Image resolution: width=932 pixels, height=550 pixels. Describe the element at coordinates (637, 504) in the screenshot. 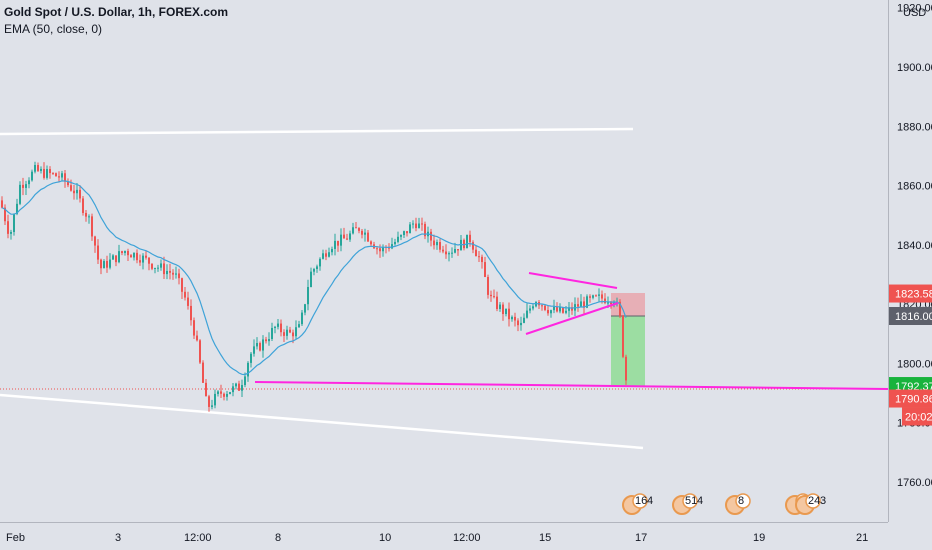

I see `event-marker: 16 4` at that location.